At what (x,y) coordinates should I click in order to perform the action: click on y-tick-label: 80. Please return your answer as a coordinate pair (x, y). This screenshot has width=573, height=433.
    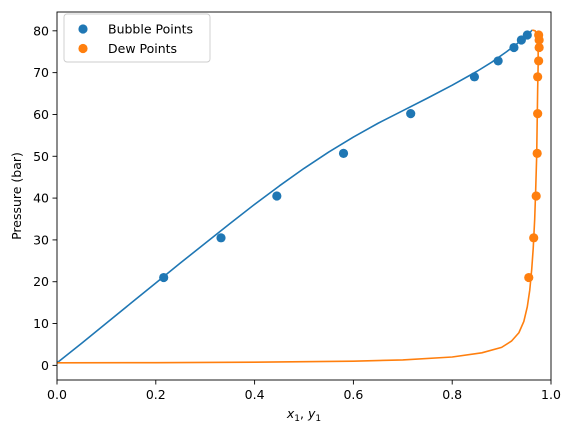
    Looking at the image, I should click on (41, 30).